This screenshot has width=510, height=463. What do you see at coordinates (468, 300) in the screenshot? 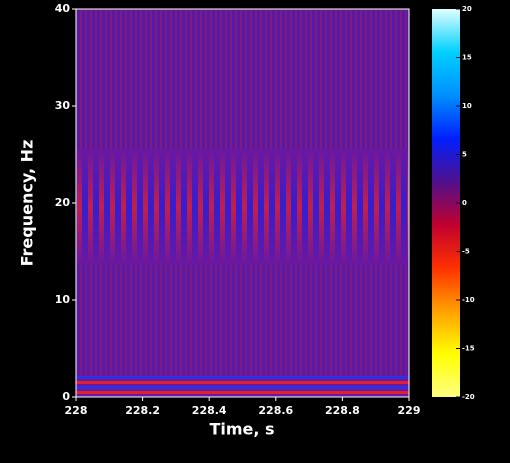
I see `colorbar-tick-label: -10` at bounding box center [468, 300].